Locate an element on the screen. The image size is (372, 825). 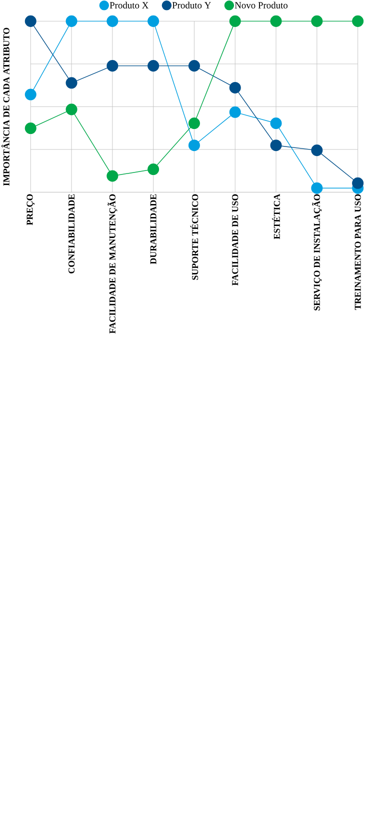
x-tick-label: SUPORTE TÉCNICO is located at coordinates (194, 237).